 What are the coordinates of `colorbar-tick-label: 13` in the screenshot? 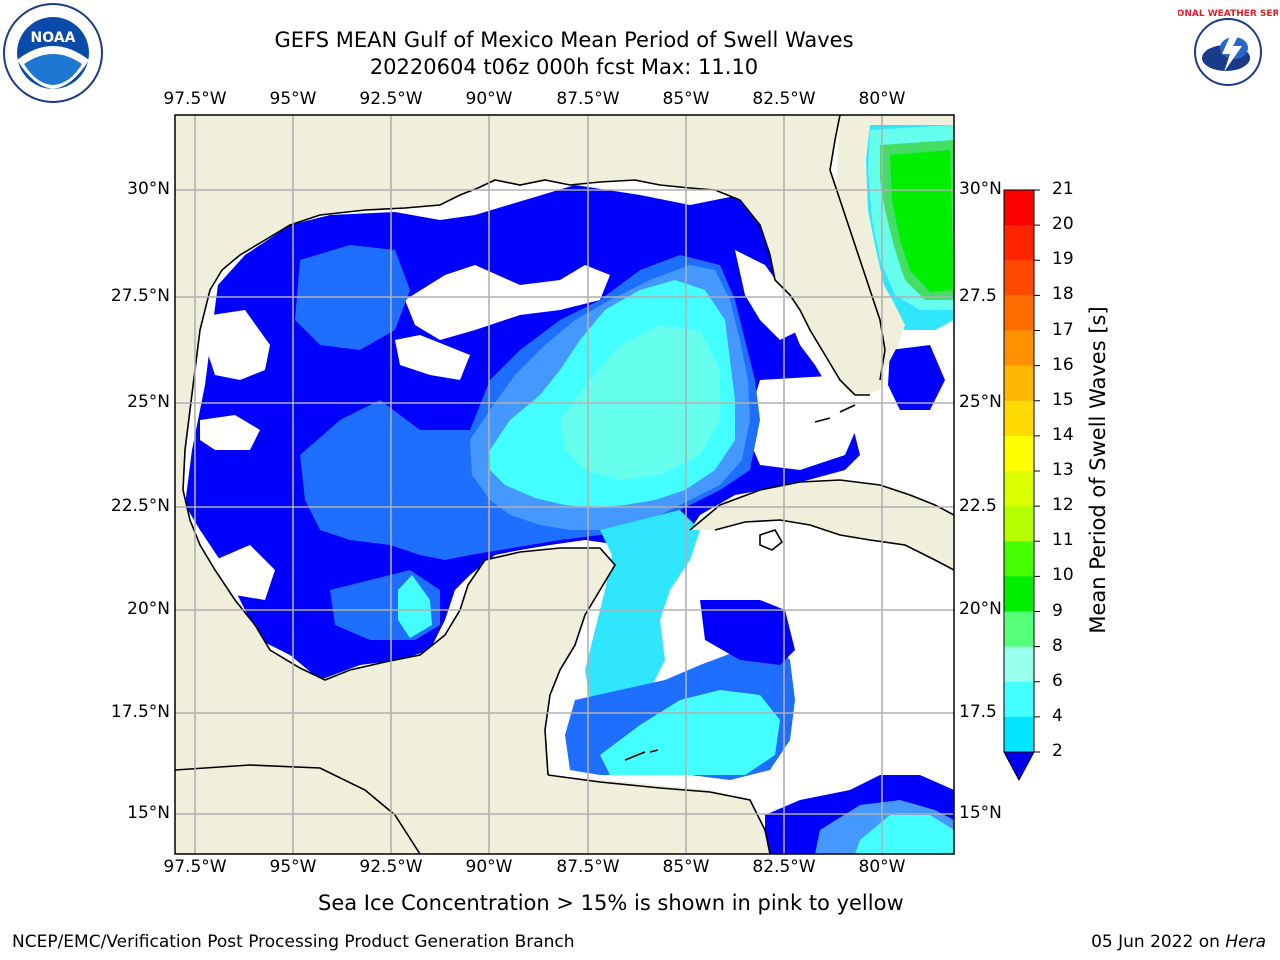 It's located at (1063, 470).